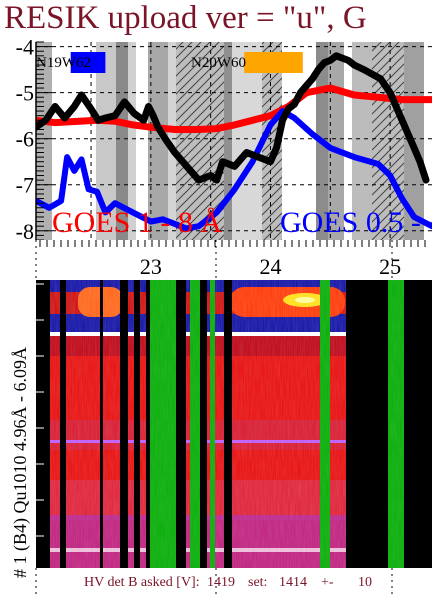 This screenshot has width=432, height=596. Describe the element at coordinates (25, 93) in the screenshot. I see `y-tick-label: -5` at that location.